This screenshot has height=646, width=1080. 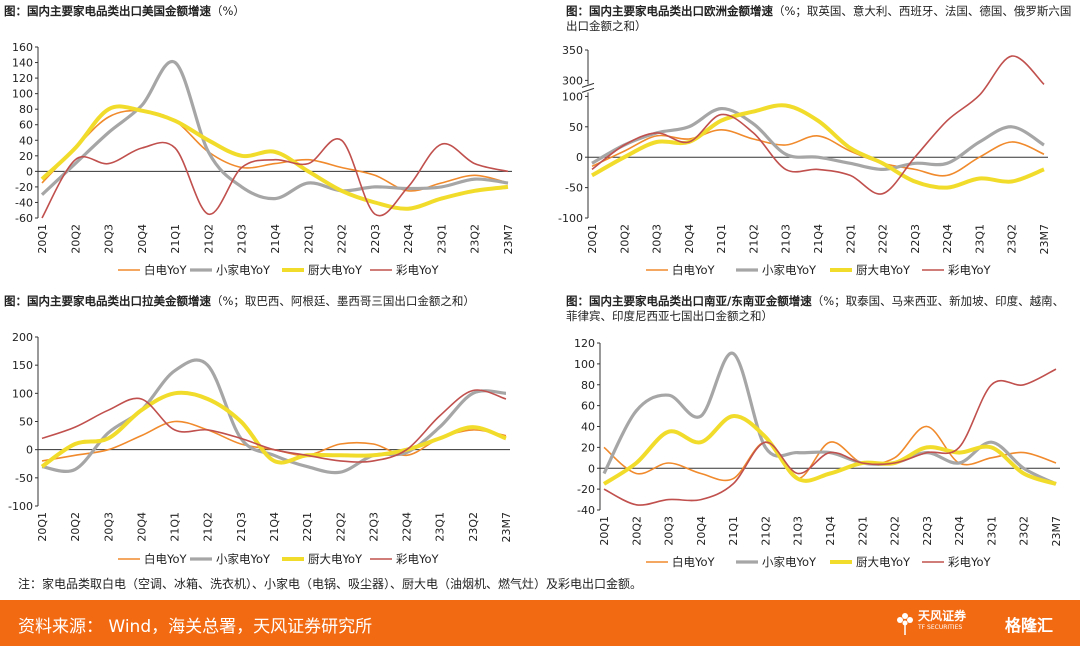 What do you see at coordinates (588, 385) in the screenshot?
I see `y-tick-label: 80` at bounding box center [588, 385].